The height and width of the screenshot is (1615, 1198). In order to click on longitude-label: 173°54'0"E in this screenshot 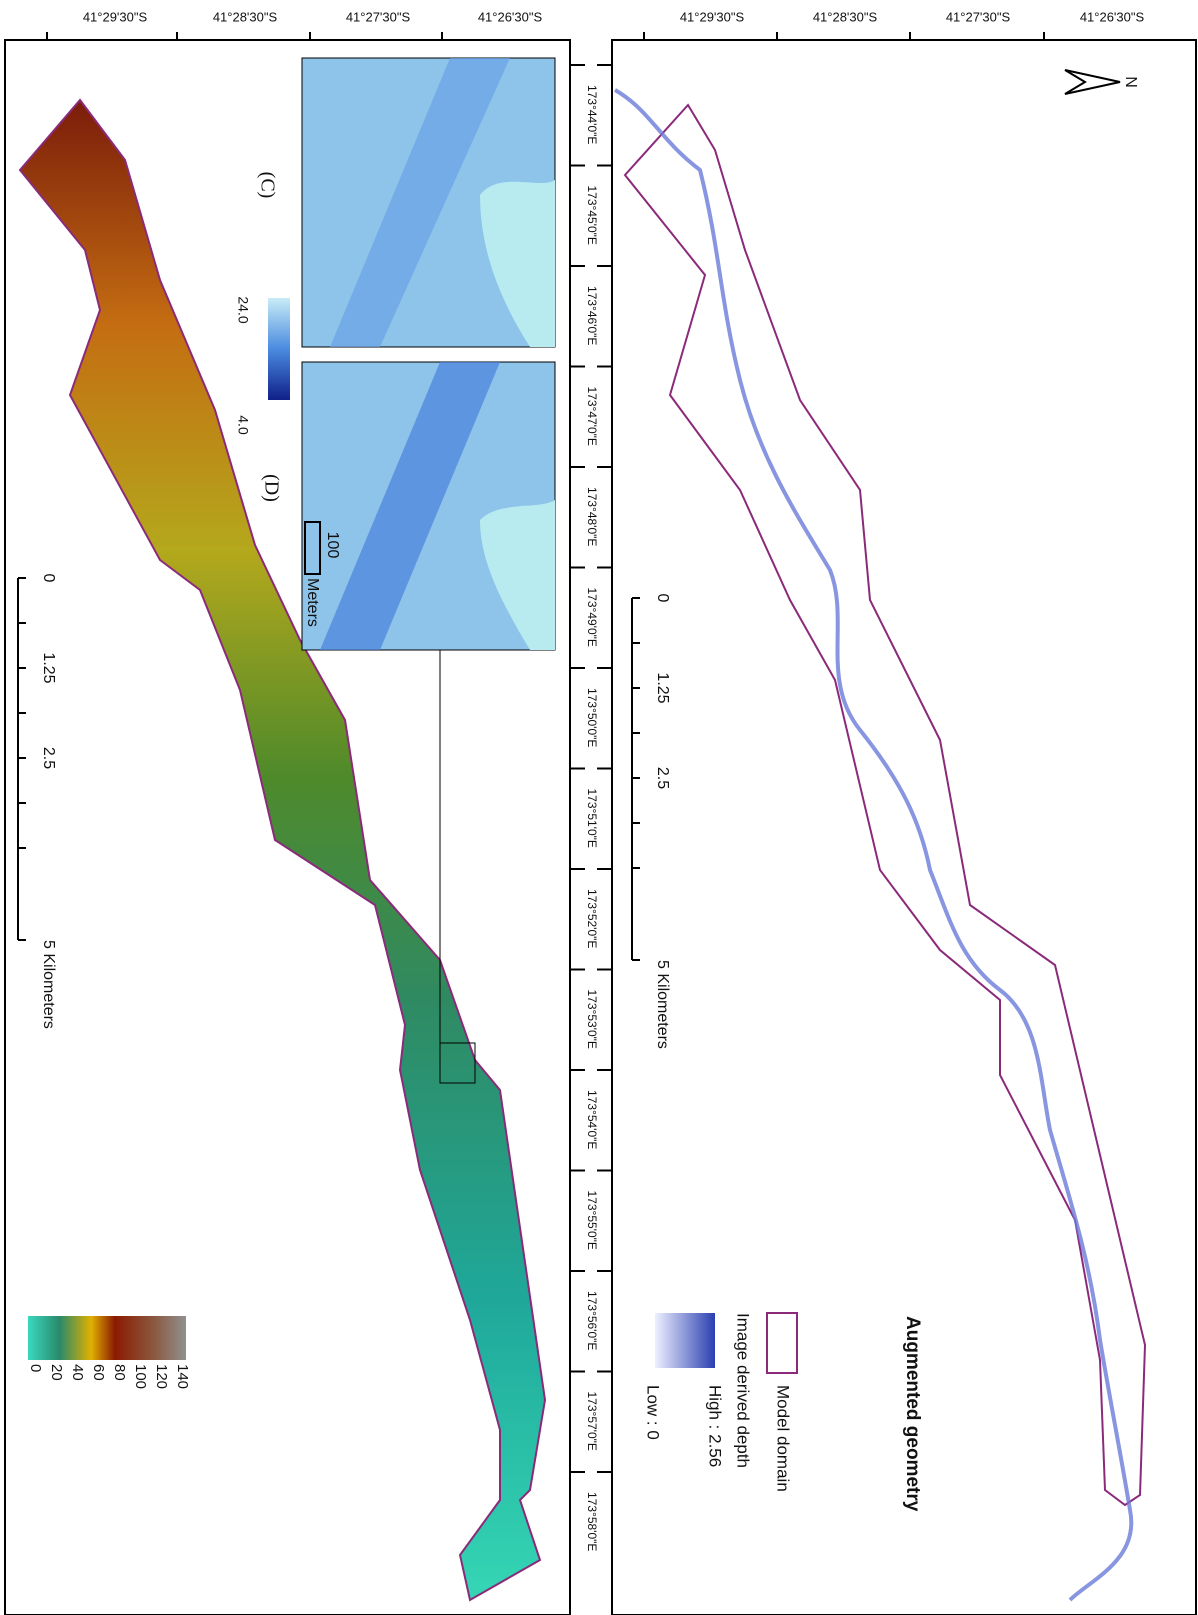, I will do `click(592, 1119)`.